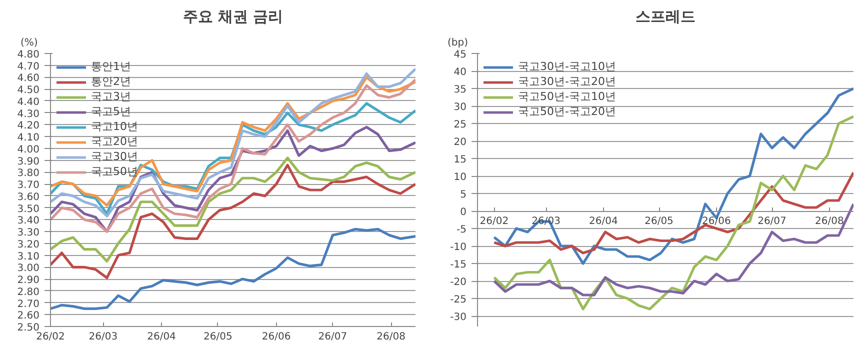  I want to click on y-tick-label: 4.20, so click(28, 126).